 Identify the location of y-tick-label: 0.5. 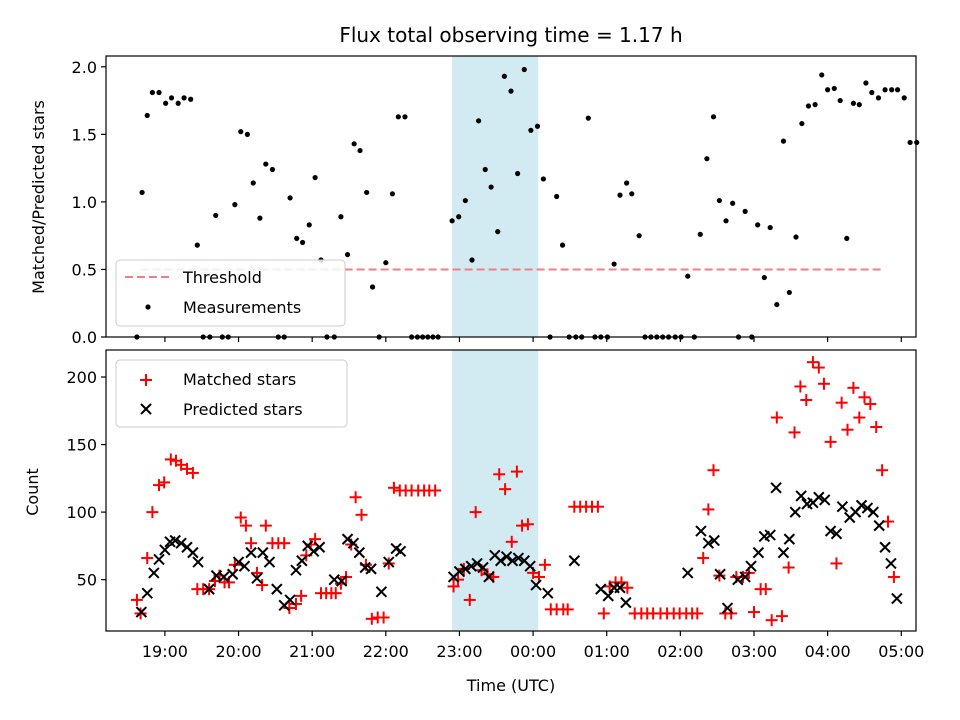
(84, 269).